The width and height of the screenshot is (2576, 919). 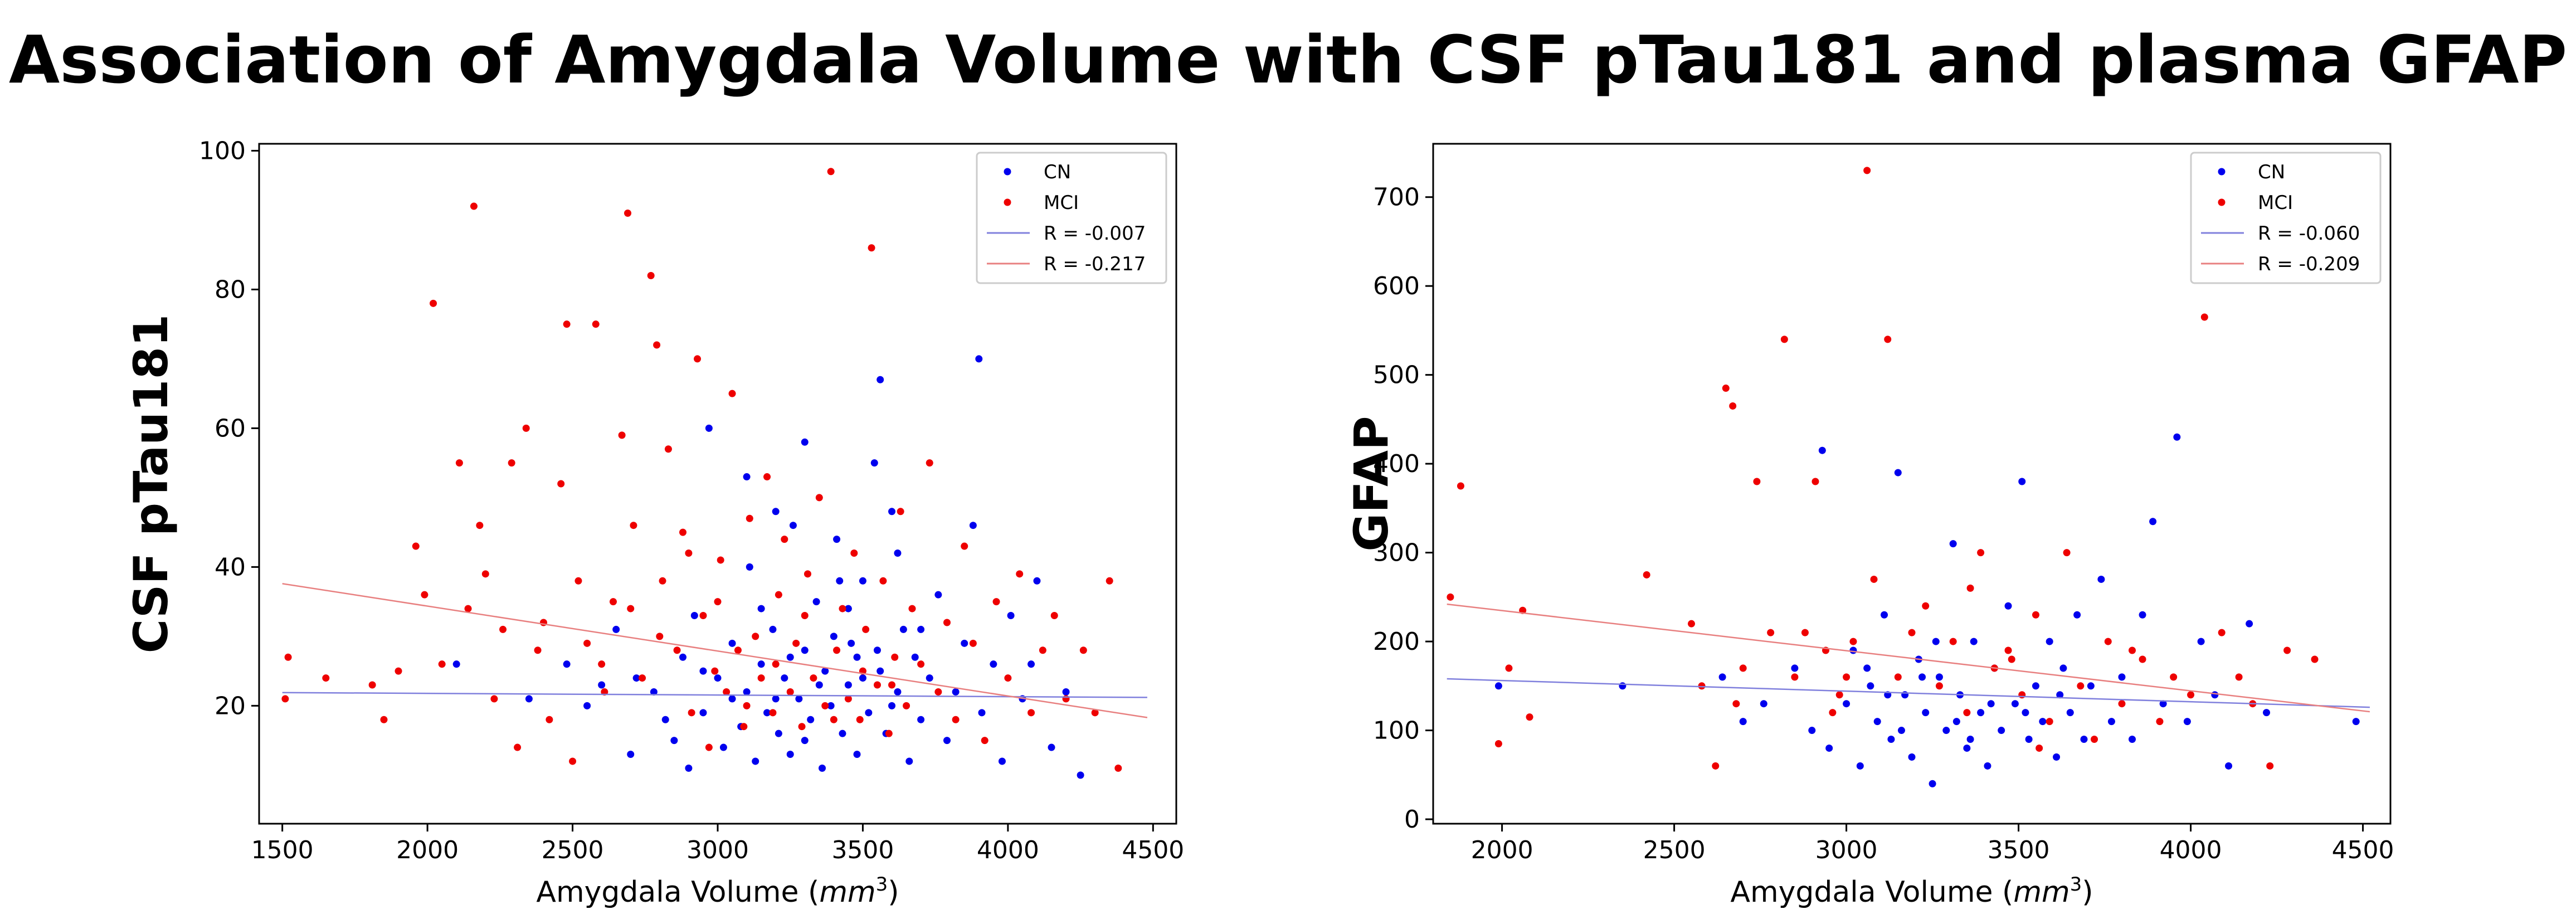 What do you see at coordinates (1396, 375) in the screenshot?
I see `y-tick-label: 500` at bounding box center [1396, 375].